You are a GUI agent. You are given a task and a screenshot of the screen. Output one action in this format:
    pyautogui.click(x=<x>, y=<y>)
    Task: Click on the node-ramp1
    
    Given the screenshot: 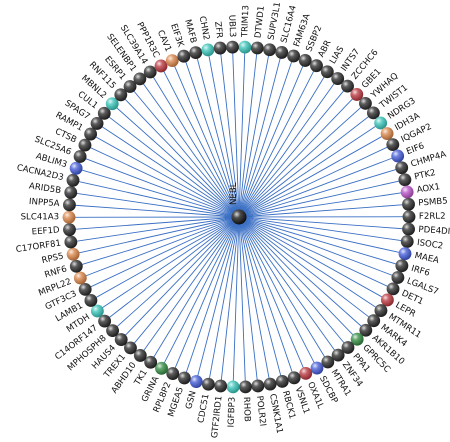 What is the action you would take?
    pyautogui.click(x=91, y=134)
    